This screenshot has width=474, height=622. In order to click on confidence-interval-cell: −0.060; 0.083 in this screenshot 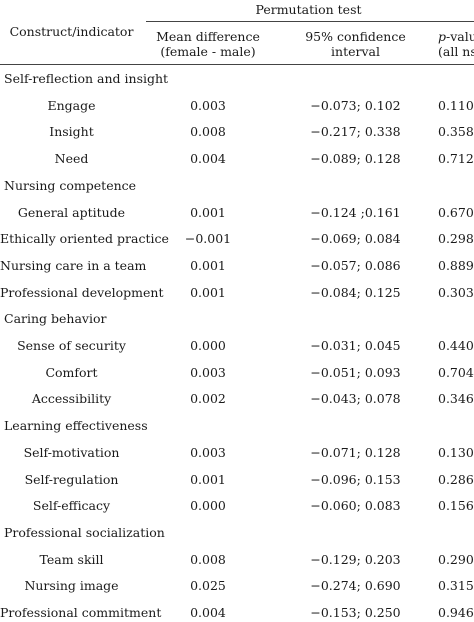, I will do `click(355, 506)`.